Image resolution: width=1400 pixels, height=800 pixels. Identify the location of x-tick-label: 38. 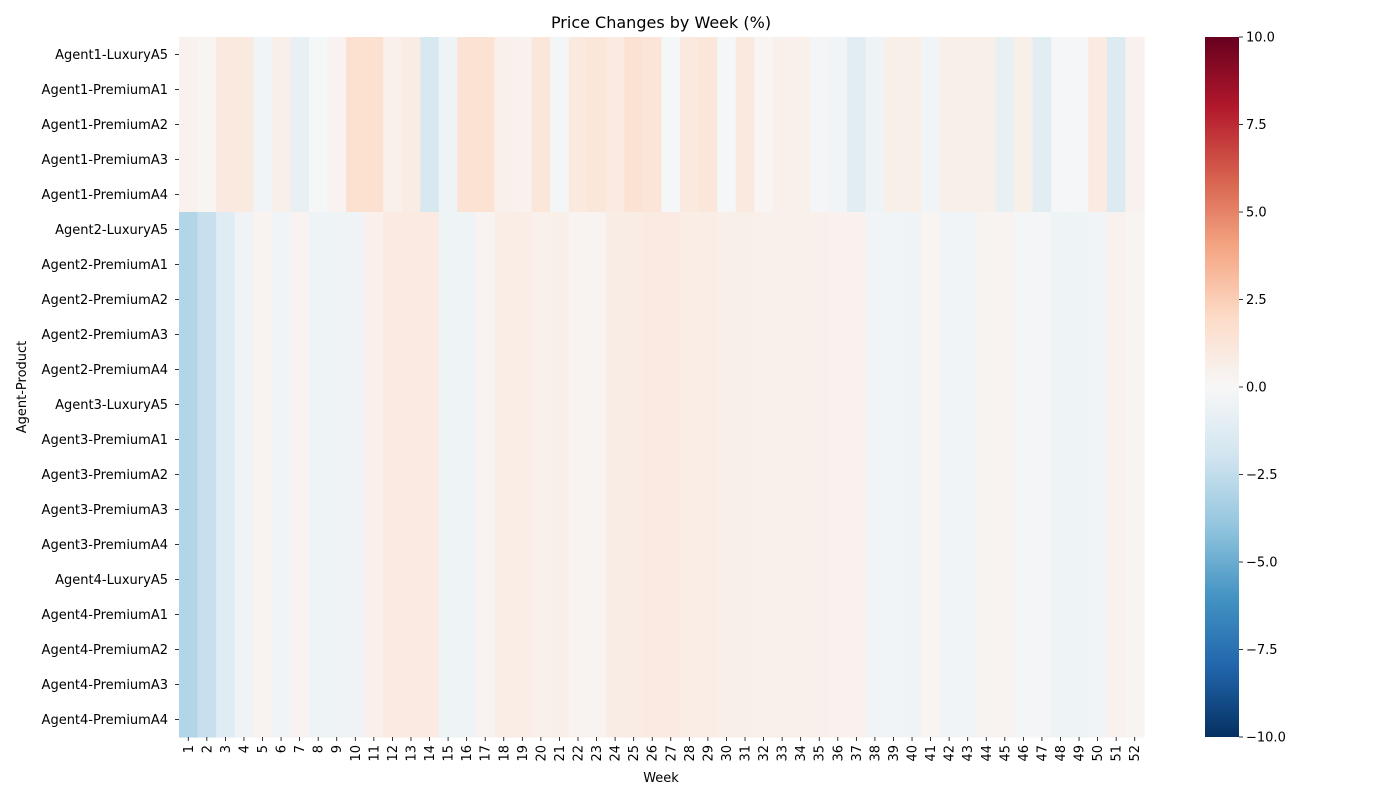
(875, 753).